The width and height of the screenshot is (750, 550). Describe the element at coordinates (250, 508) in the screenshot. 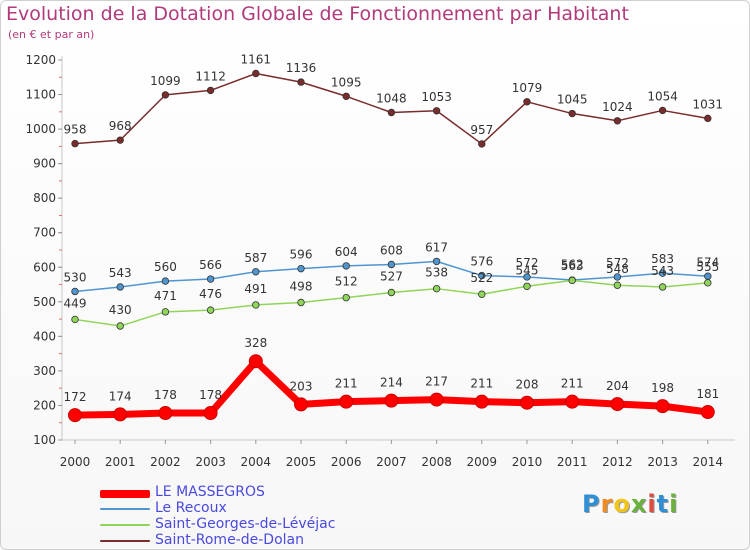

I see `legend-item: Le Recoux` at that location.